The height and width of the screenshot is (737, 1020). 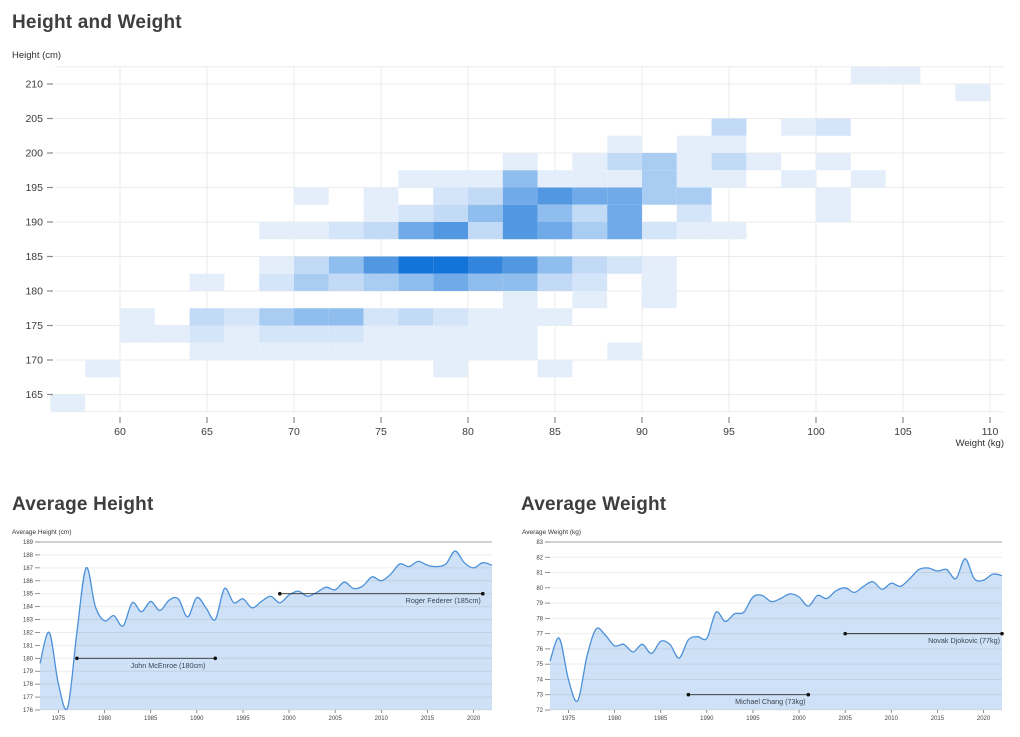 What do you see at coordinates (984, 719) in the screenshot?
I see `x-tick-label: 2020` at bounding box center [984, 719].